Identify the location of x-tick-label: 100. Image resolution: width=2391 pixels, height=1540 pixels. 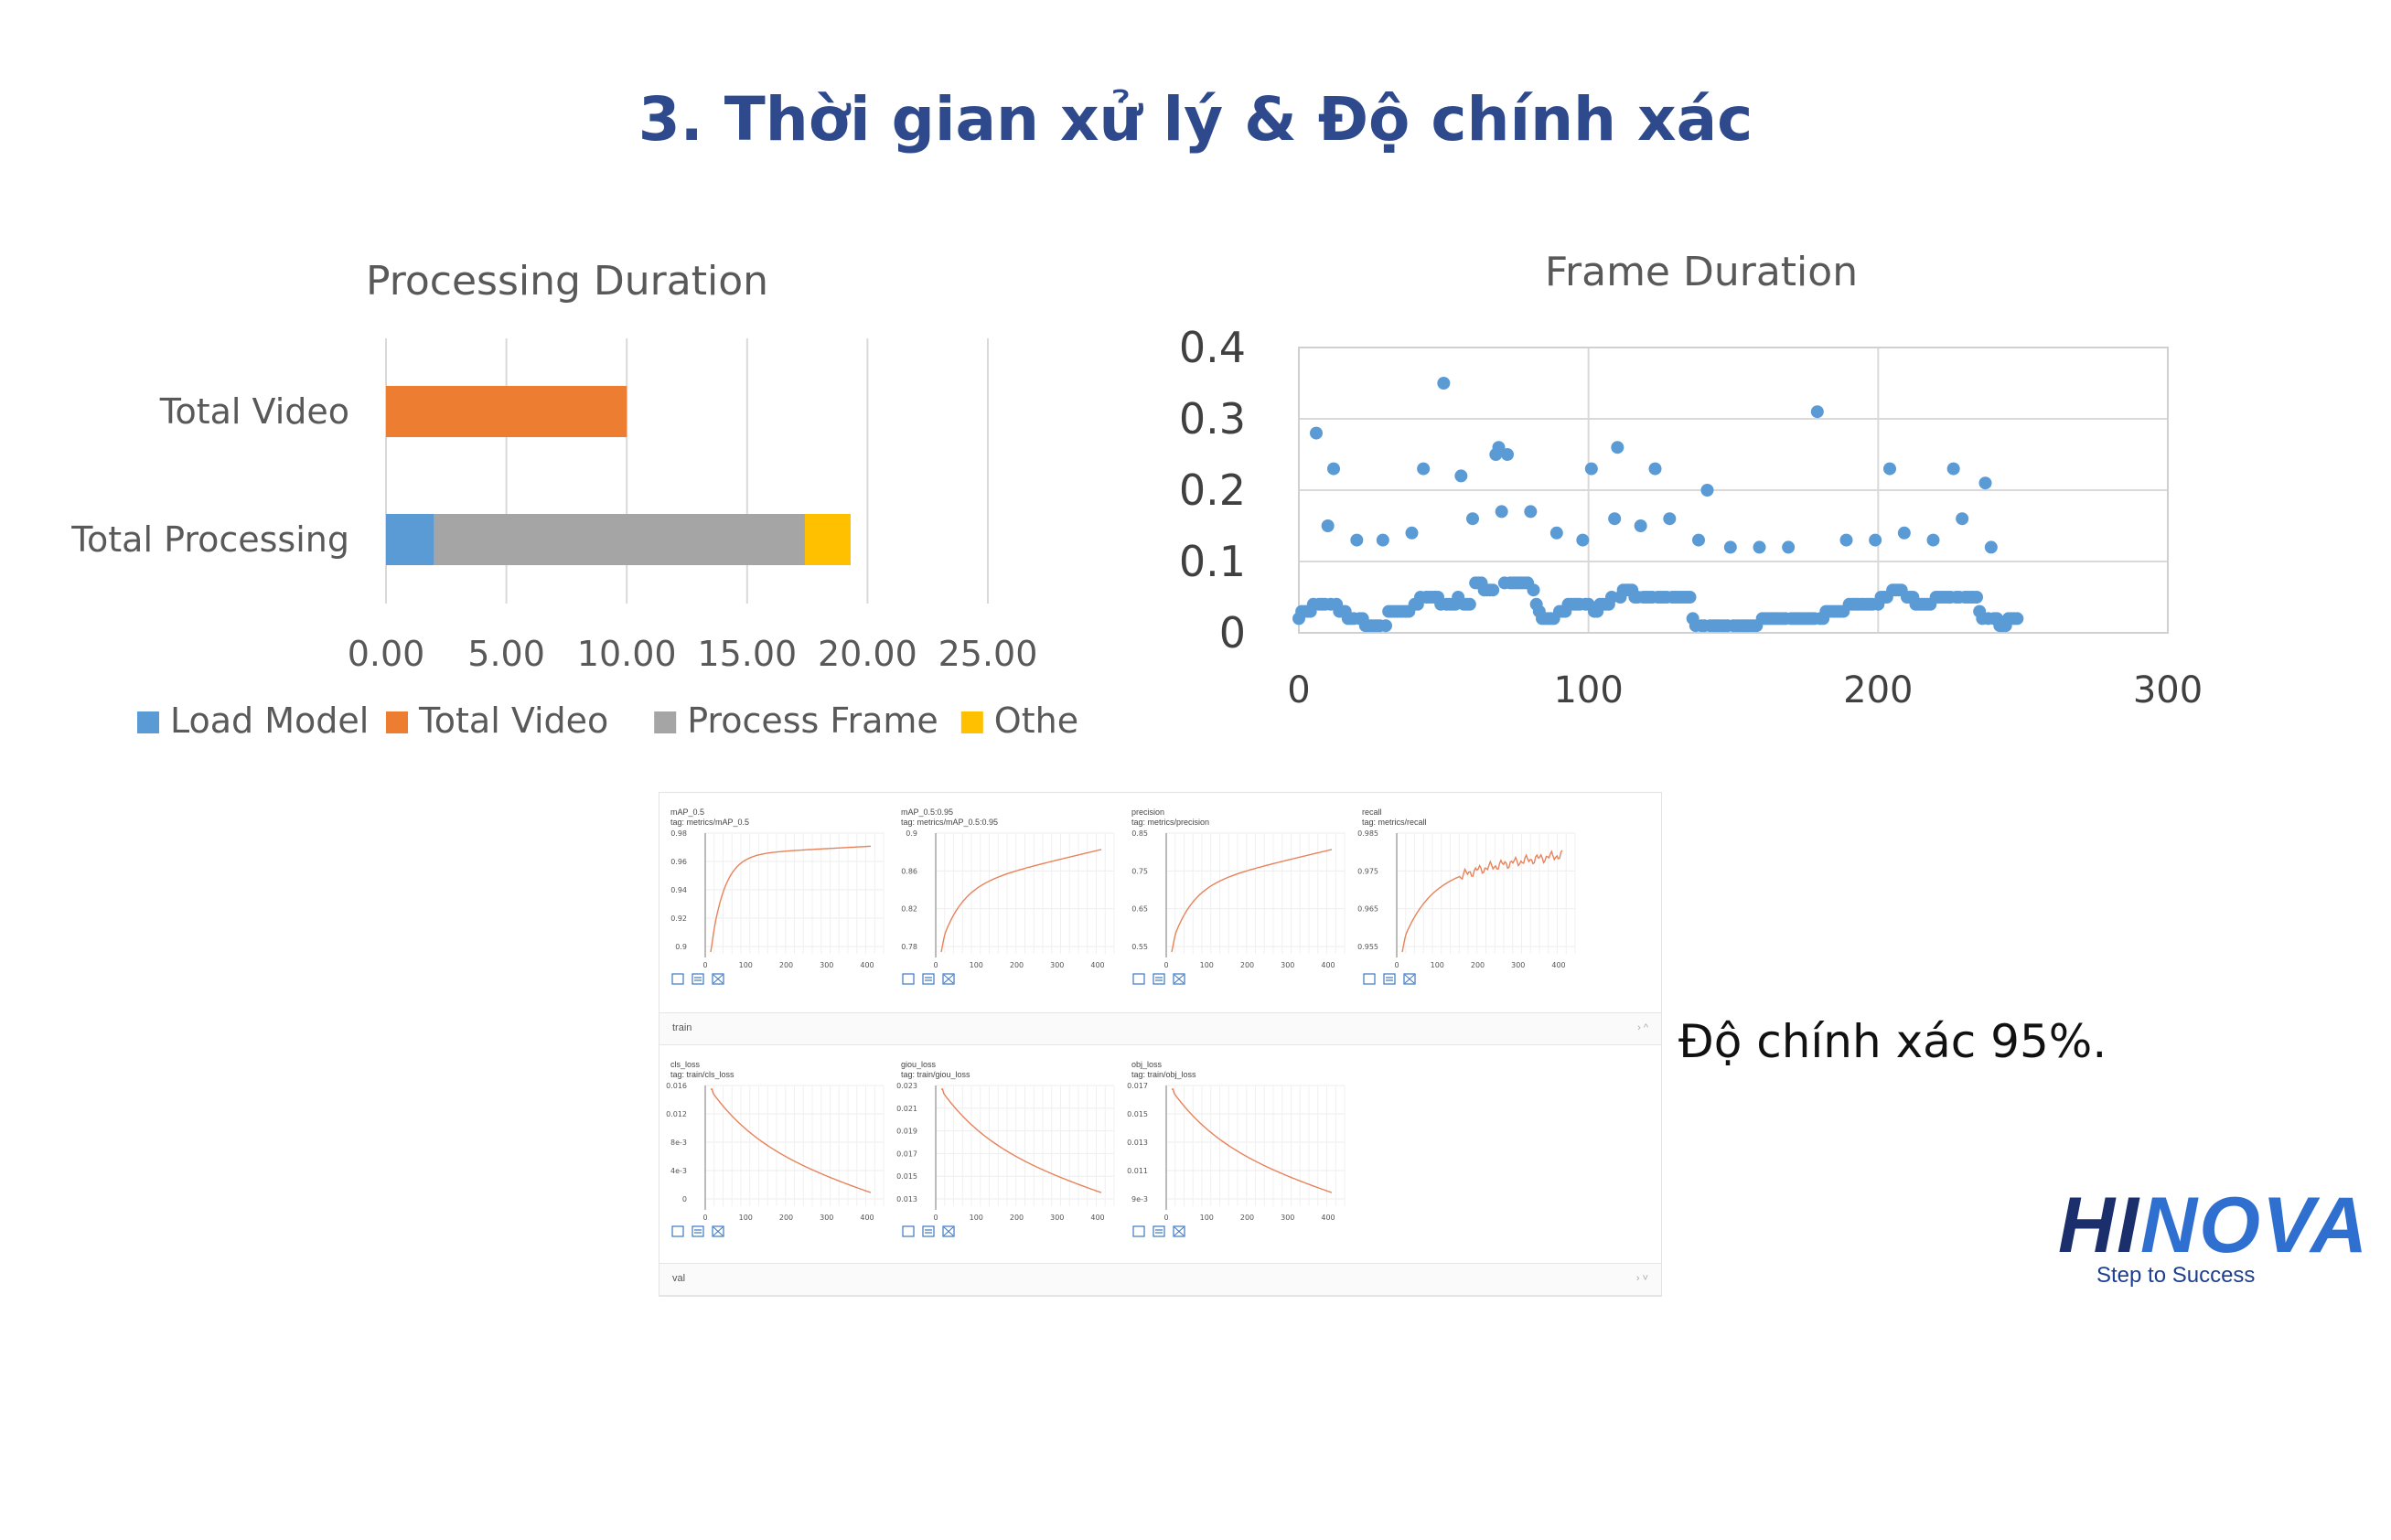
(1588, 690).